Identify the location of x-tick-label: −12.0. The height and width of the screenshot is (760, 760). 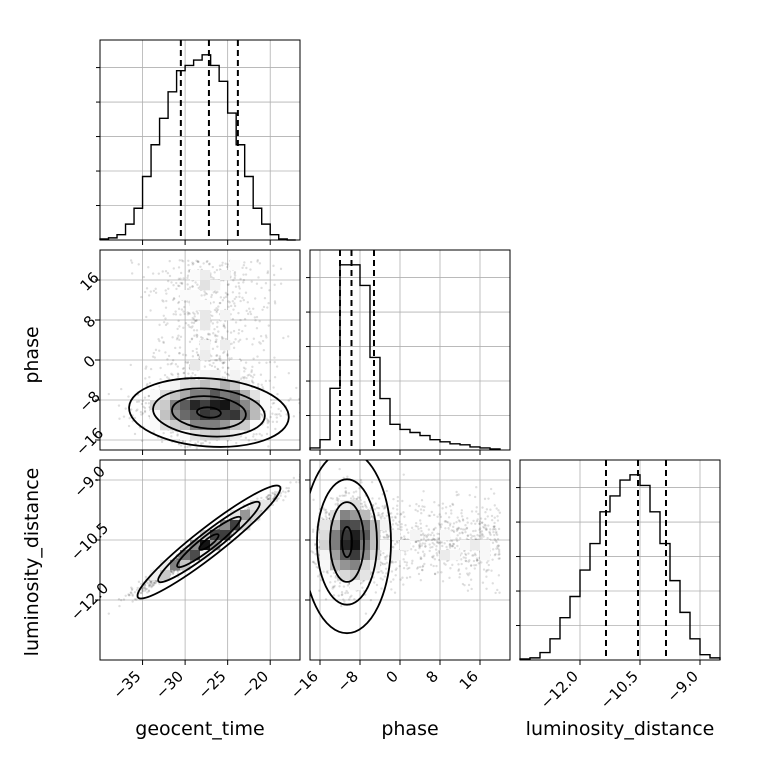
(559, 689).